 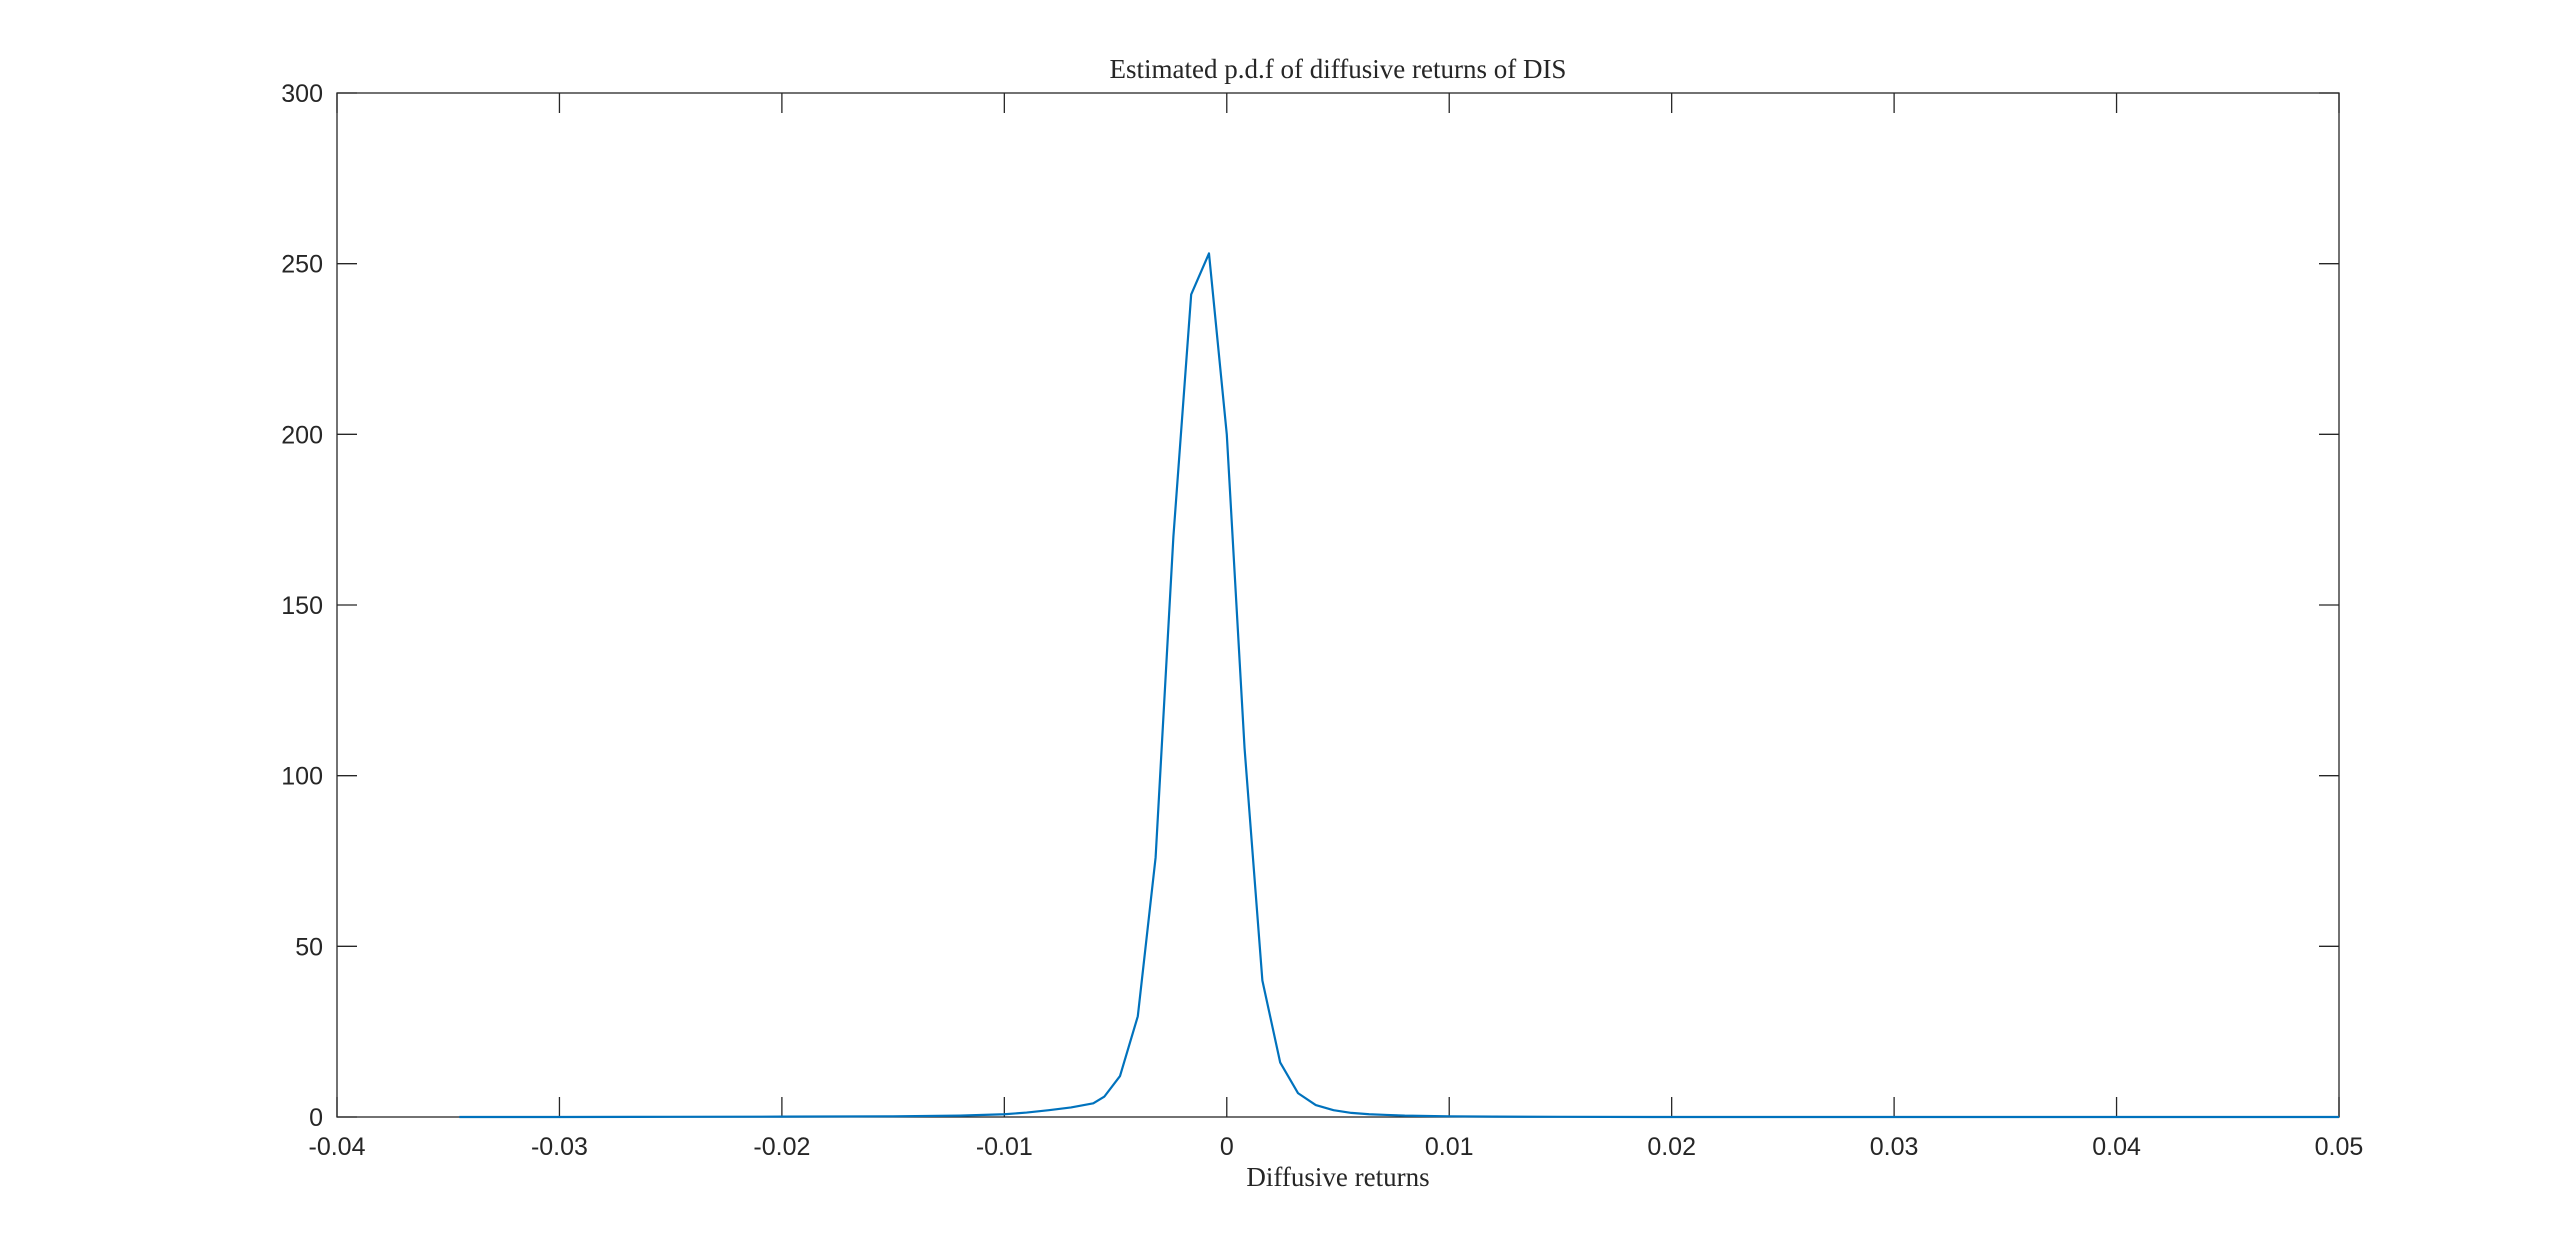 I want to click on y-tick-label: 0, so click(x=316, y=1118).